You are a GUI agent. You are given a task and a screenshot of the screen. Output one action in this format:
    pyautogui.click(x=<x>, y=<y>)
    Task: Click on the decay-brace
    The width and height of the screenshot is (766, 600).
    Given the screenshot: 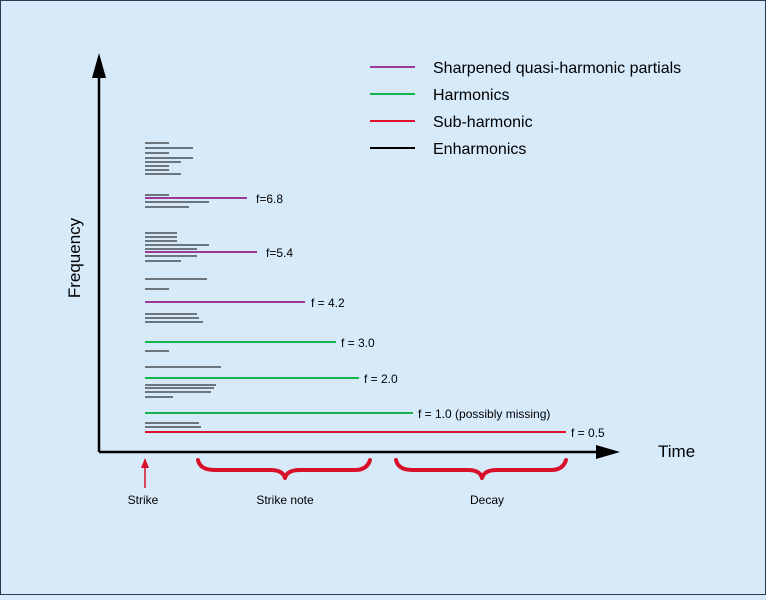 What is the action you would take?
    pyautogui.click(x=481, y=469)
    